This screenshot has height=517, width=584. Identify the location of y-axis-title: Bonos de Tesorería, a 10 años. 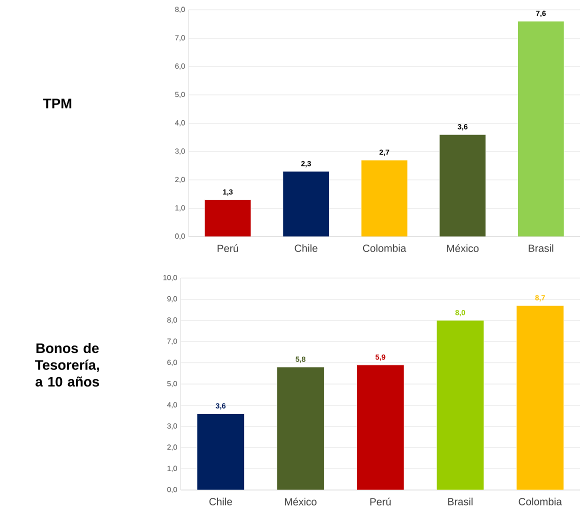
(67, 365).